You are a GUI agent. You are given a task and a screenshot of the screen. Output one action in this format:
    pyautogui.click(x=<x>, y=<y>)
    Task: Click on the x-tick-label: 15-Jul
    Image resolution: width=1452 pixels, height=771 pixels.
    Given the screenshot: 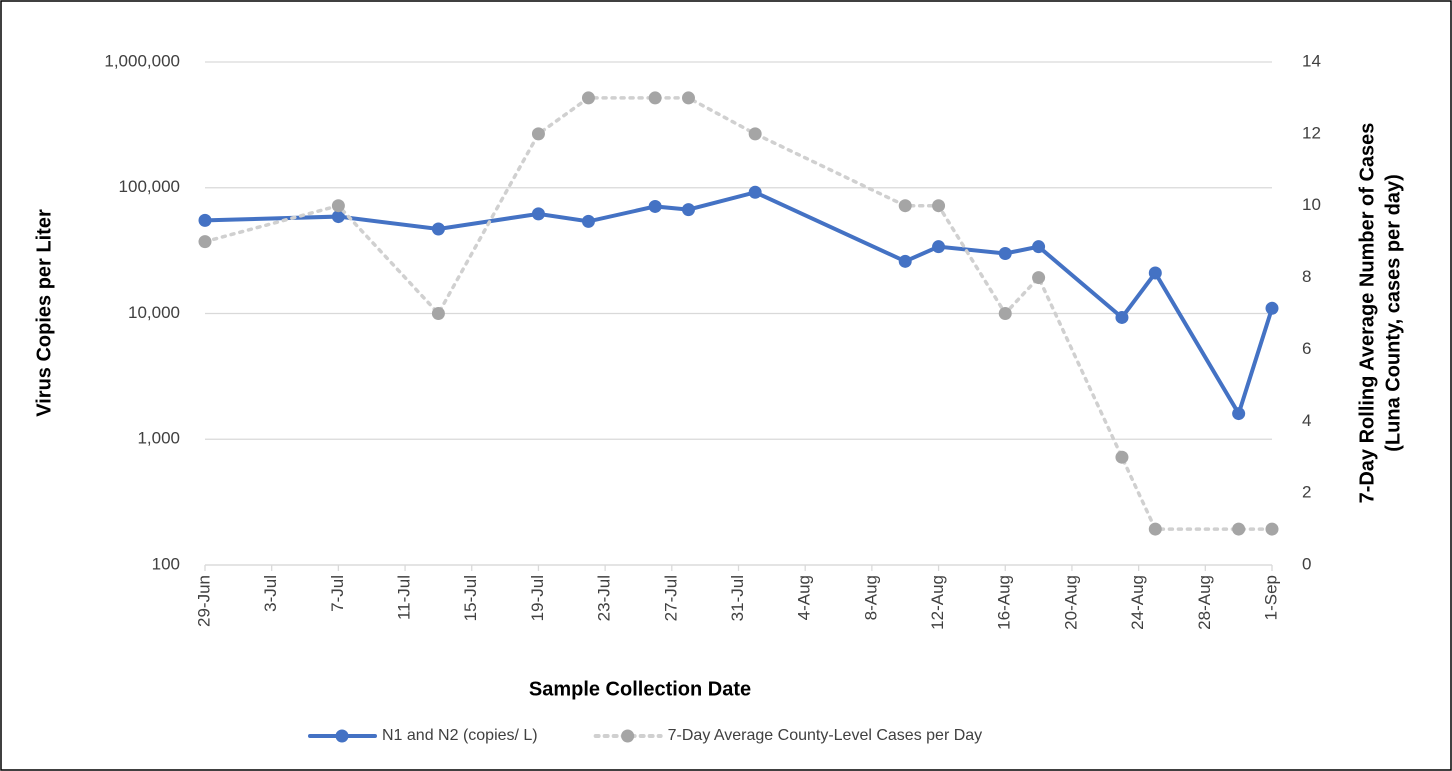 What is the action you would take?
    pyautogui.click(x=470, y=598)
    